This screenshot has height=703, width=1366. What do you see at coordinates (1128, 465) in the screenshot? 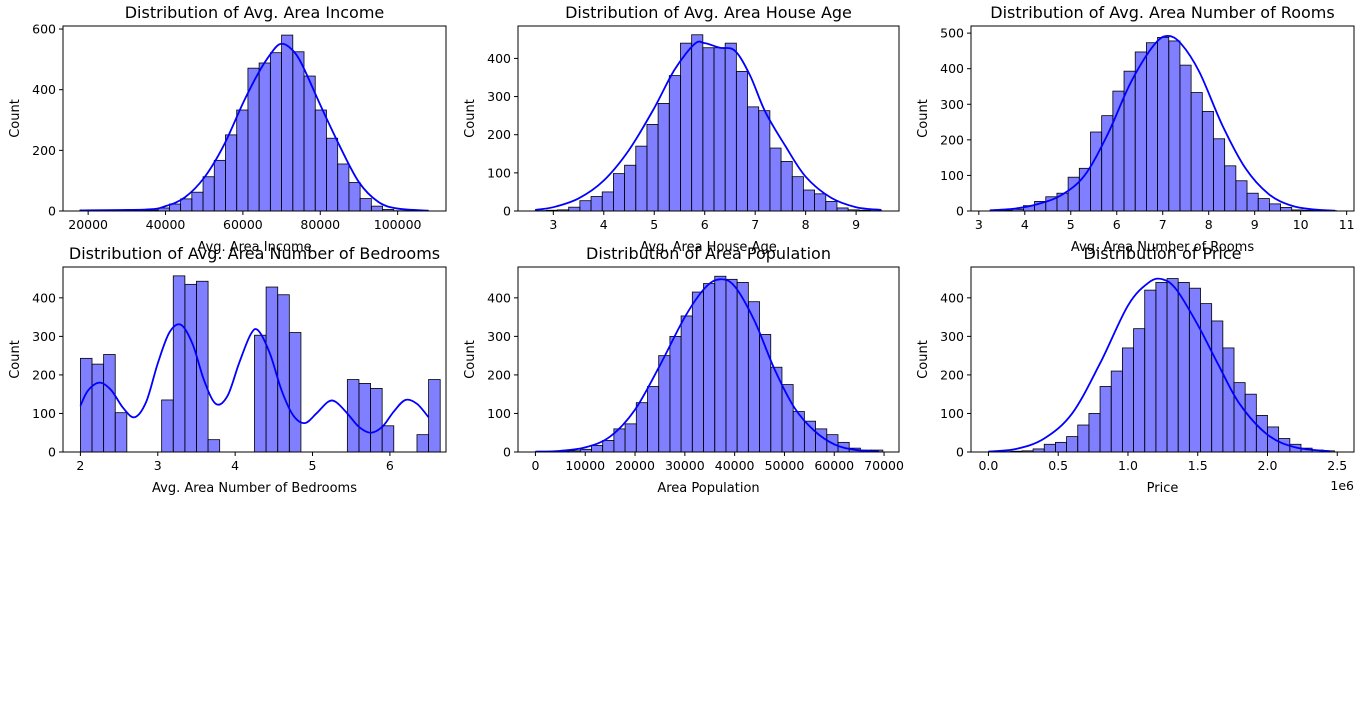
I see `x-tick-label: 1.0` at bounding box center [1128, 465].